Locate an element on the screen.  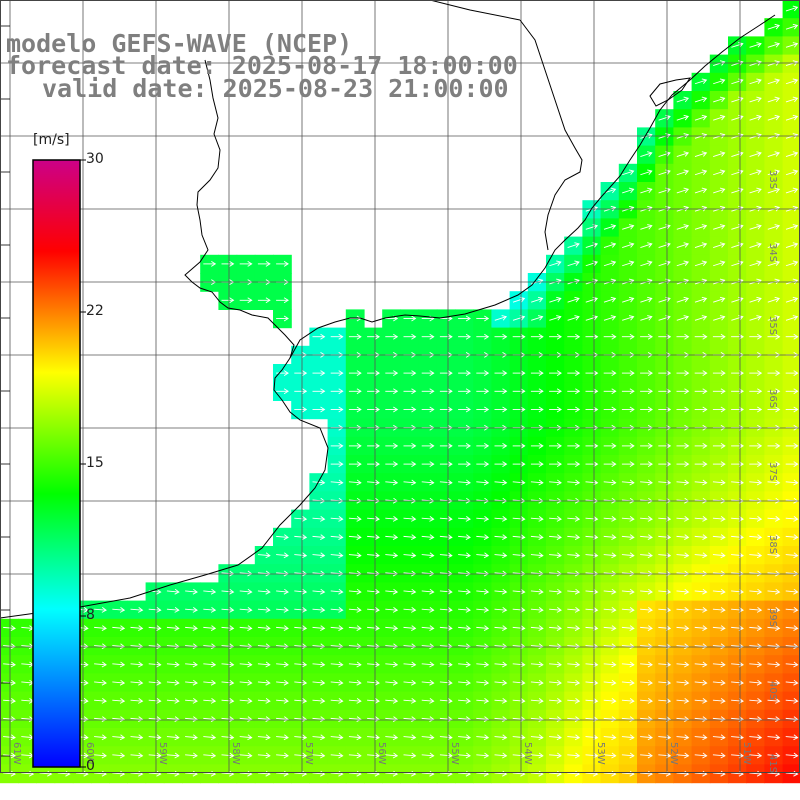
colorbar-tick-22: 22 is located at coordinates (95, 311).